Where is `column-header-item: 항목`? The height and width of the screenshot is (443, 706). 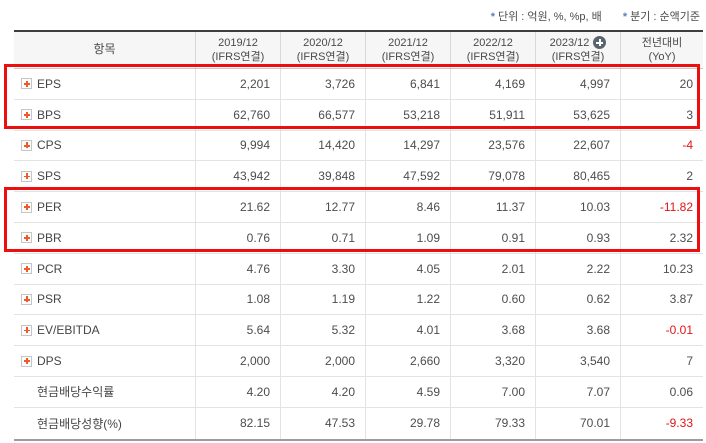
column-header-item: 항목 is located at coordinates (104, 49).